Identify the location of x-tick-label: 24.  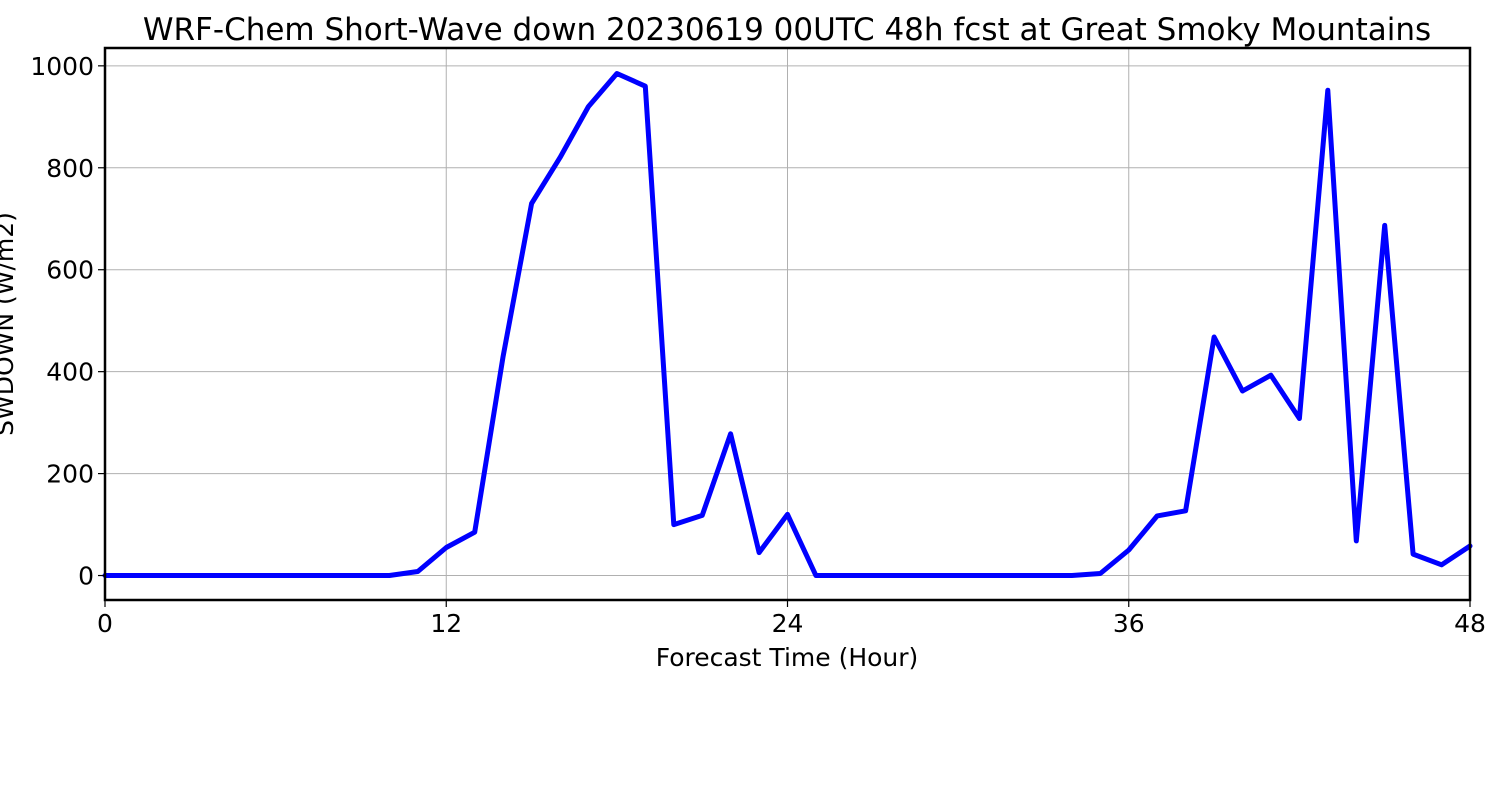
(788, 623).